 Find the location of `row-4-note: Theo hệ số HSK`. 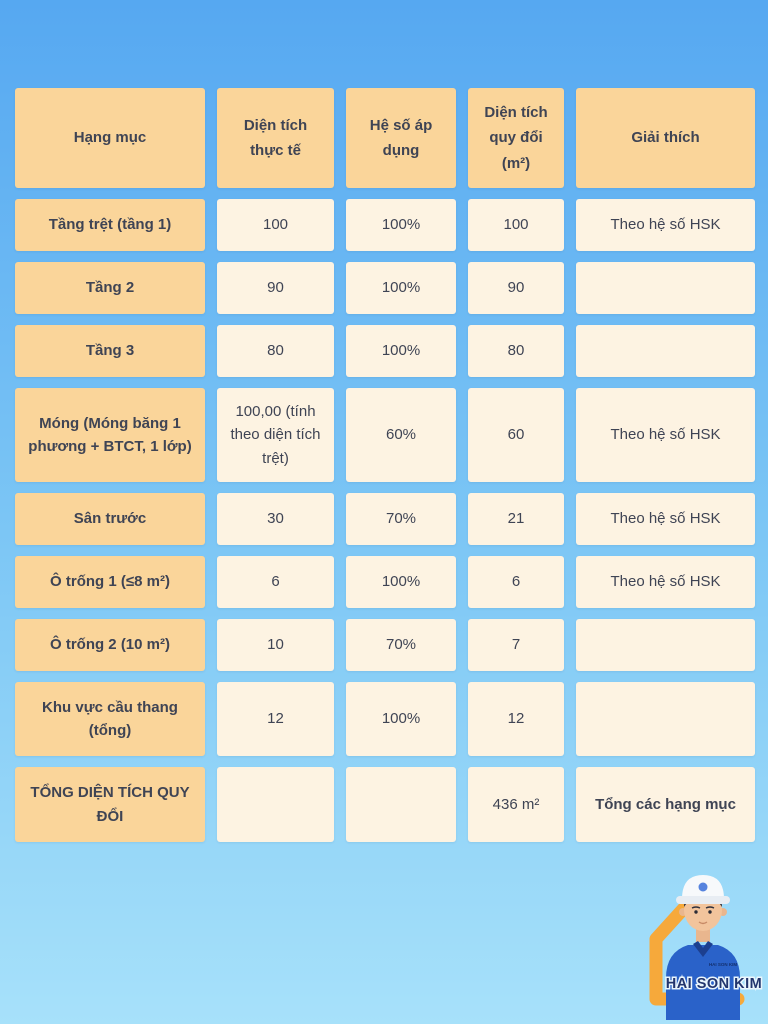

row-4-note: Theo hệ số HSK is located at coordinates (665, 519).